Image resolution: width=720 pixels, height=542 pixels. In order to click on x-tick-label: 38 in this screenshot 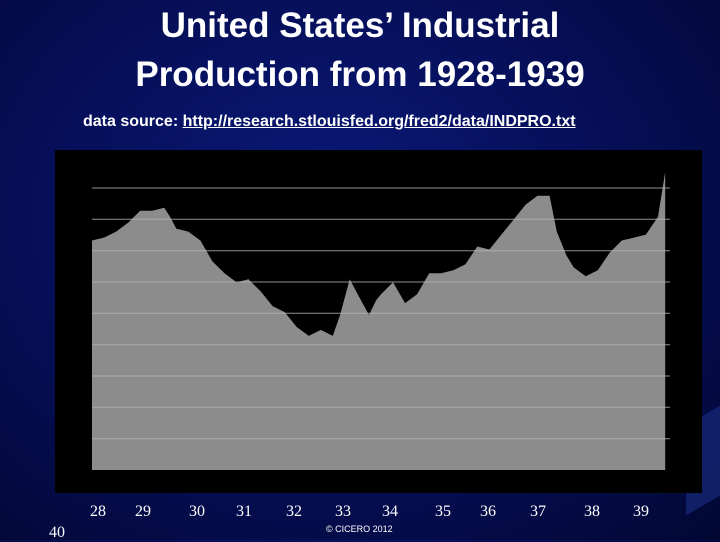, I will do `click(592, 511)`.